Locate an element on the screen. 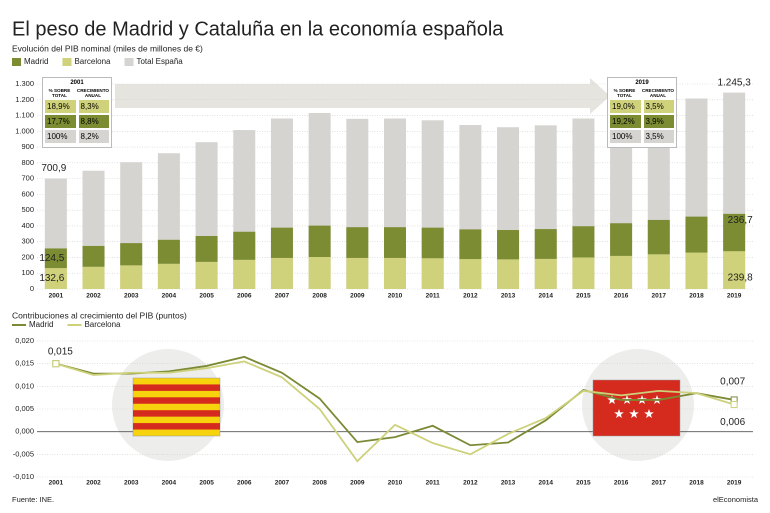  y-tick-label: 1.100 is located at coordinates (24, 115).